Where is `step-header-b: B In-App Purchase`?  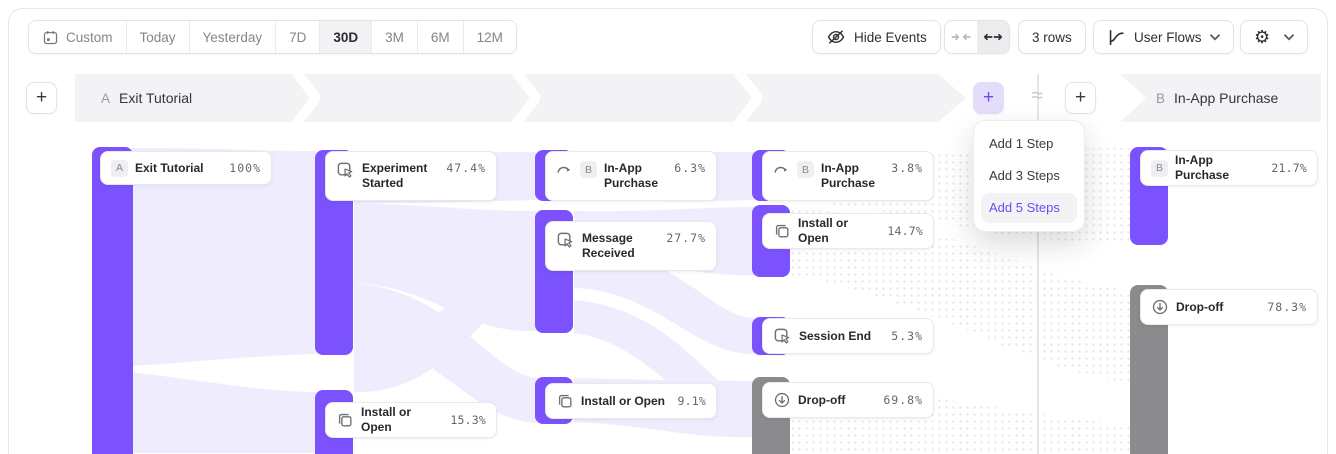
step-header-b: B In-App Purchase is located at coordinates (1220, 98).